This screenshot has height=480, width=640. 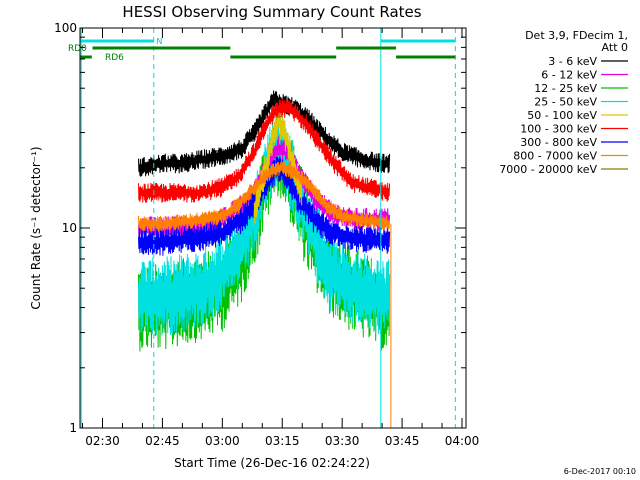 What do you see at coordinates (69, 228) in the screenshot?
I see `y-tick-label: 10` at bounding box center [69, 228].